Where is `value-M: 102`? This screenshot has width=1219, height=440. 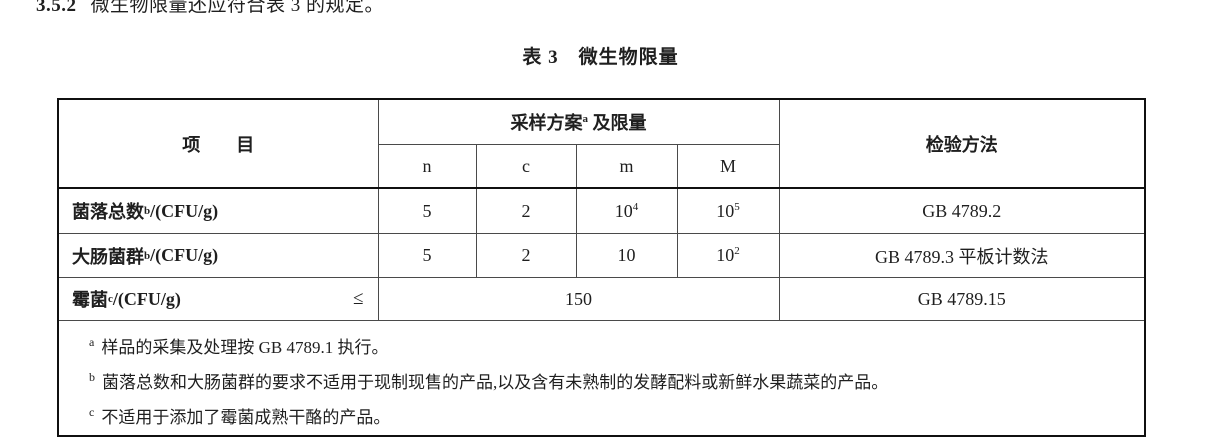
value-M: 102 is located at coordinates (728, 255).